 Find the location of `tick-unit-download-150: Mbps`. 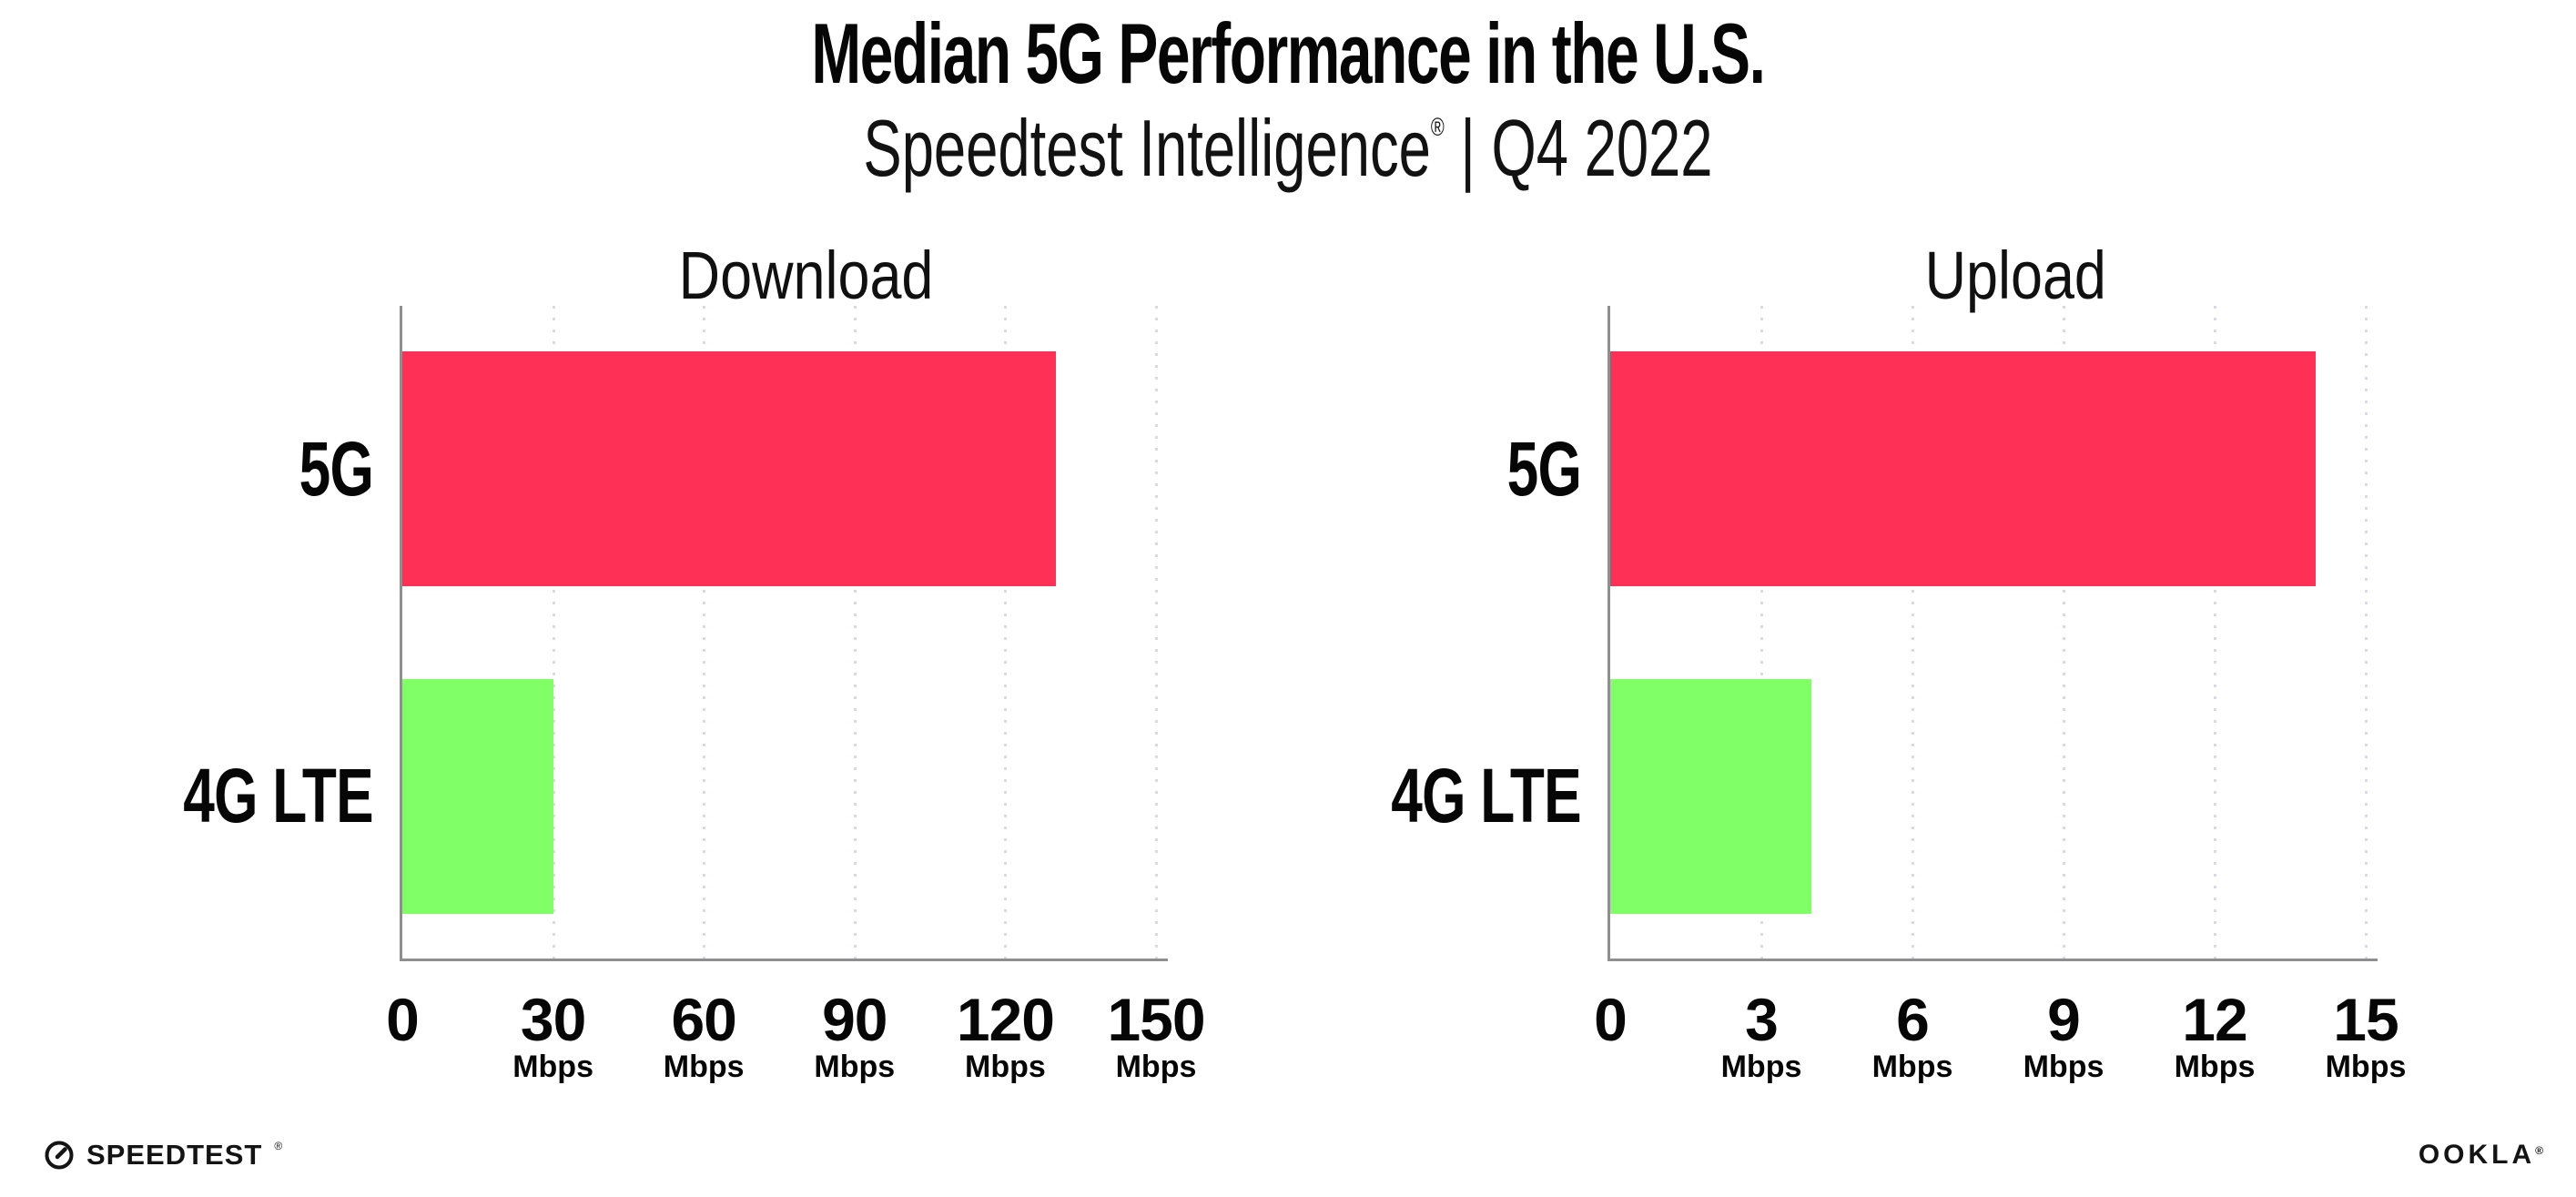

tick-unit-download-150: Mbps is located at coordinates (1156, 1067).